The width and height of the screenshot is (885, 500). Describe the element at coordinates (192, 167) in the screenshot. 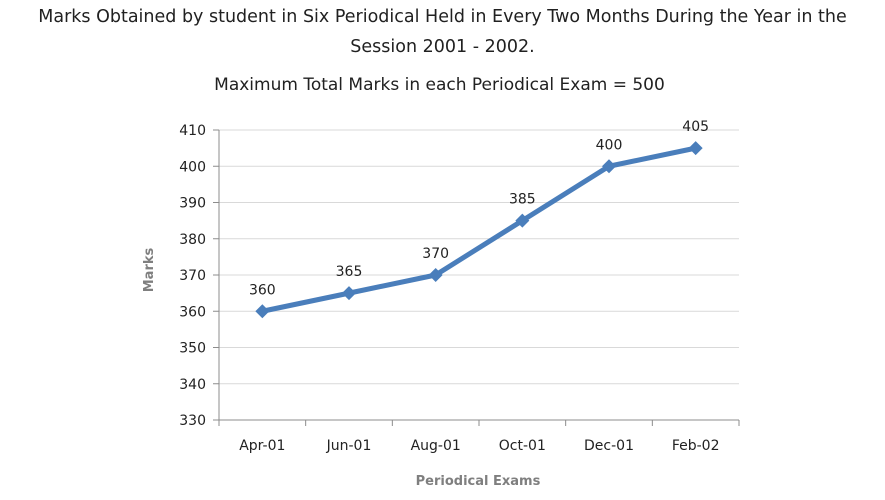

I see `y-tick-label: 400` at that location.